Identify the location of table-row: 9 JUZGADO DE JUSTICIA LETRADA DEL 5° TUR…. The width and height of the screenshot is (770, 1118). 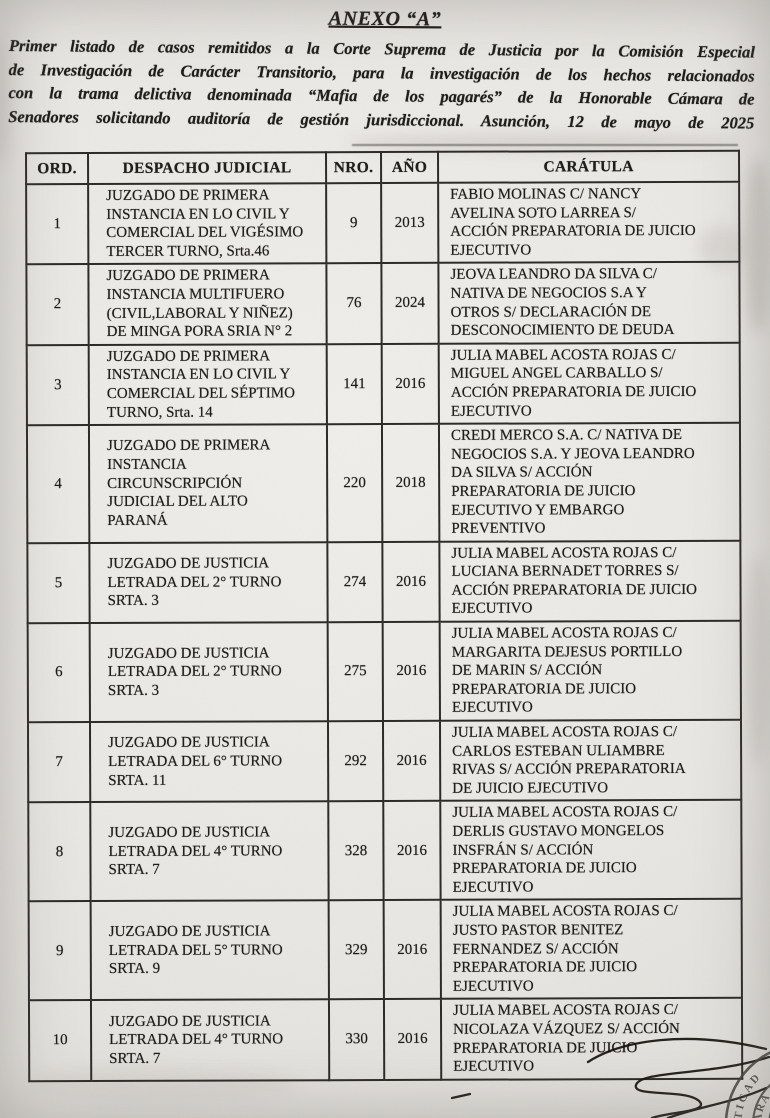
(385, 950).